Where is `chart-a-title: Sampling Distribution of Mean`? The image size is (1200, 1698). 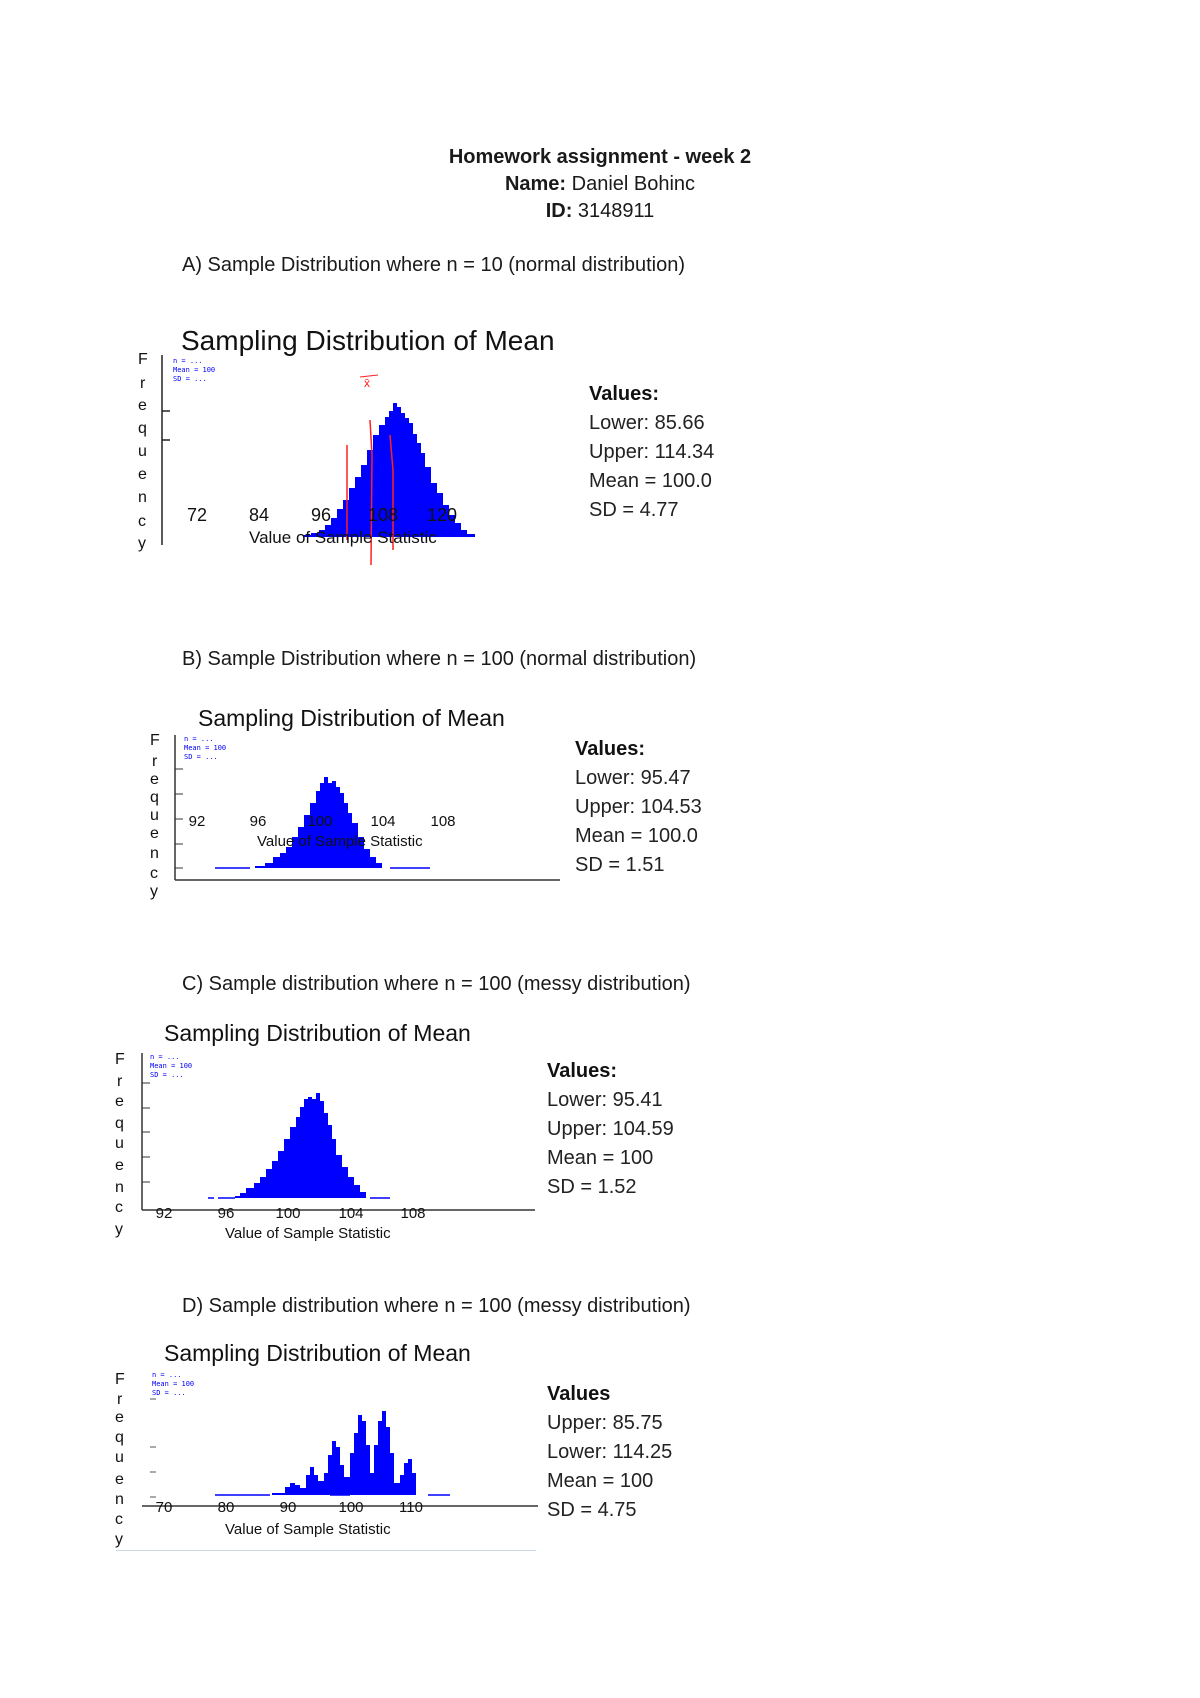 chart-a-title: Sampling Distribution of Mean is located at coordinates (368, 340).